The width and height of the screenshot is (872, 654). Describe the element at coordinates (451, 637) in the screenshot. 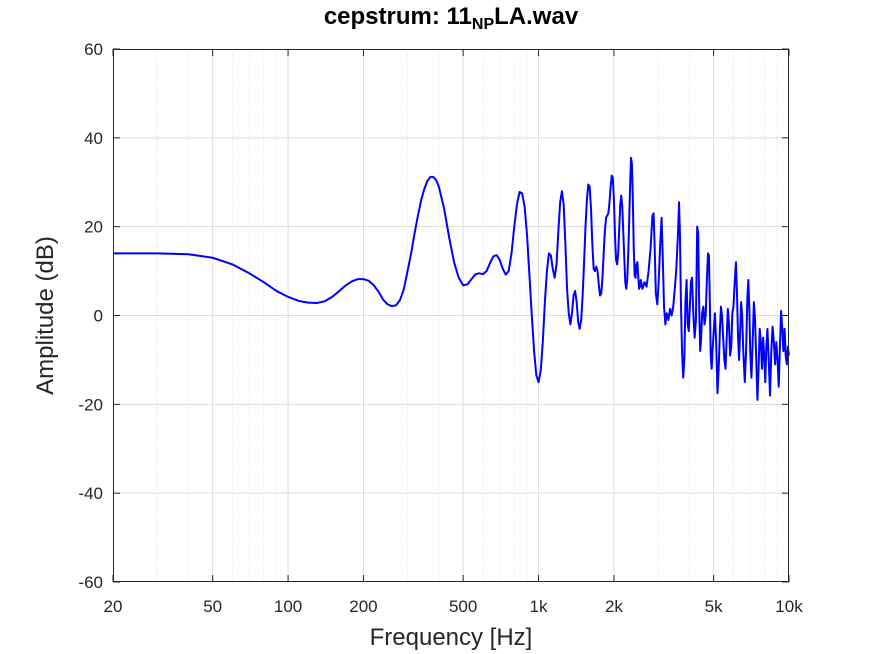

I see `x-axis-label: Frequency [Hz]` at that location.